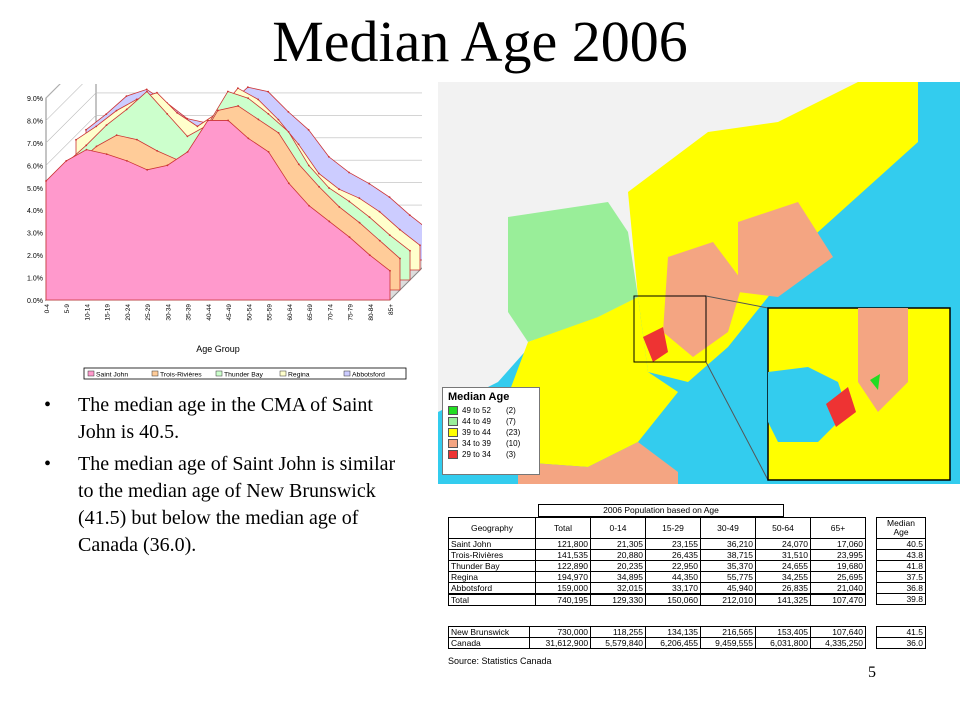 This screenshot has width=960, height=720. I want to click on legend-label: 44 to 49, so click(476, 421).